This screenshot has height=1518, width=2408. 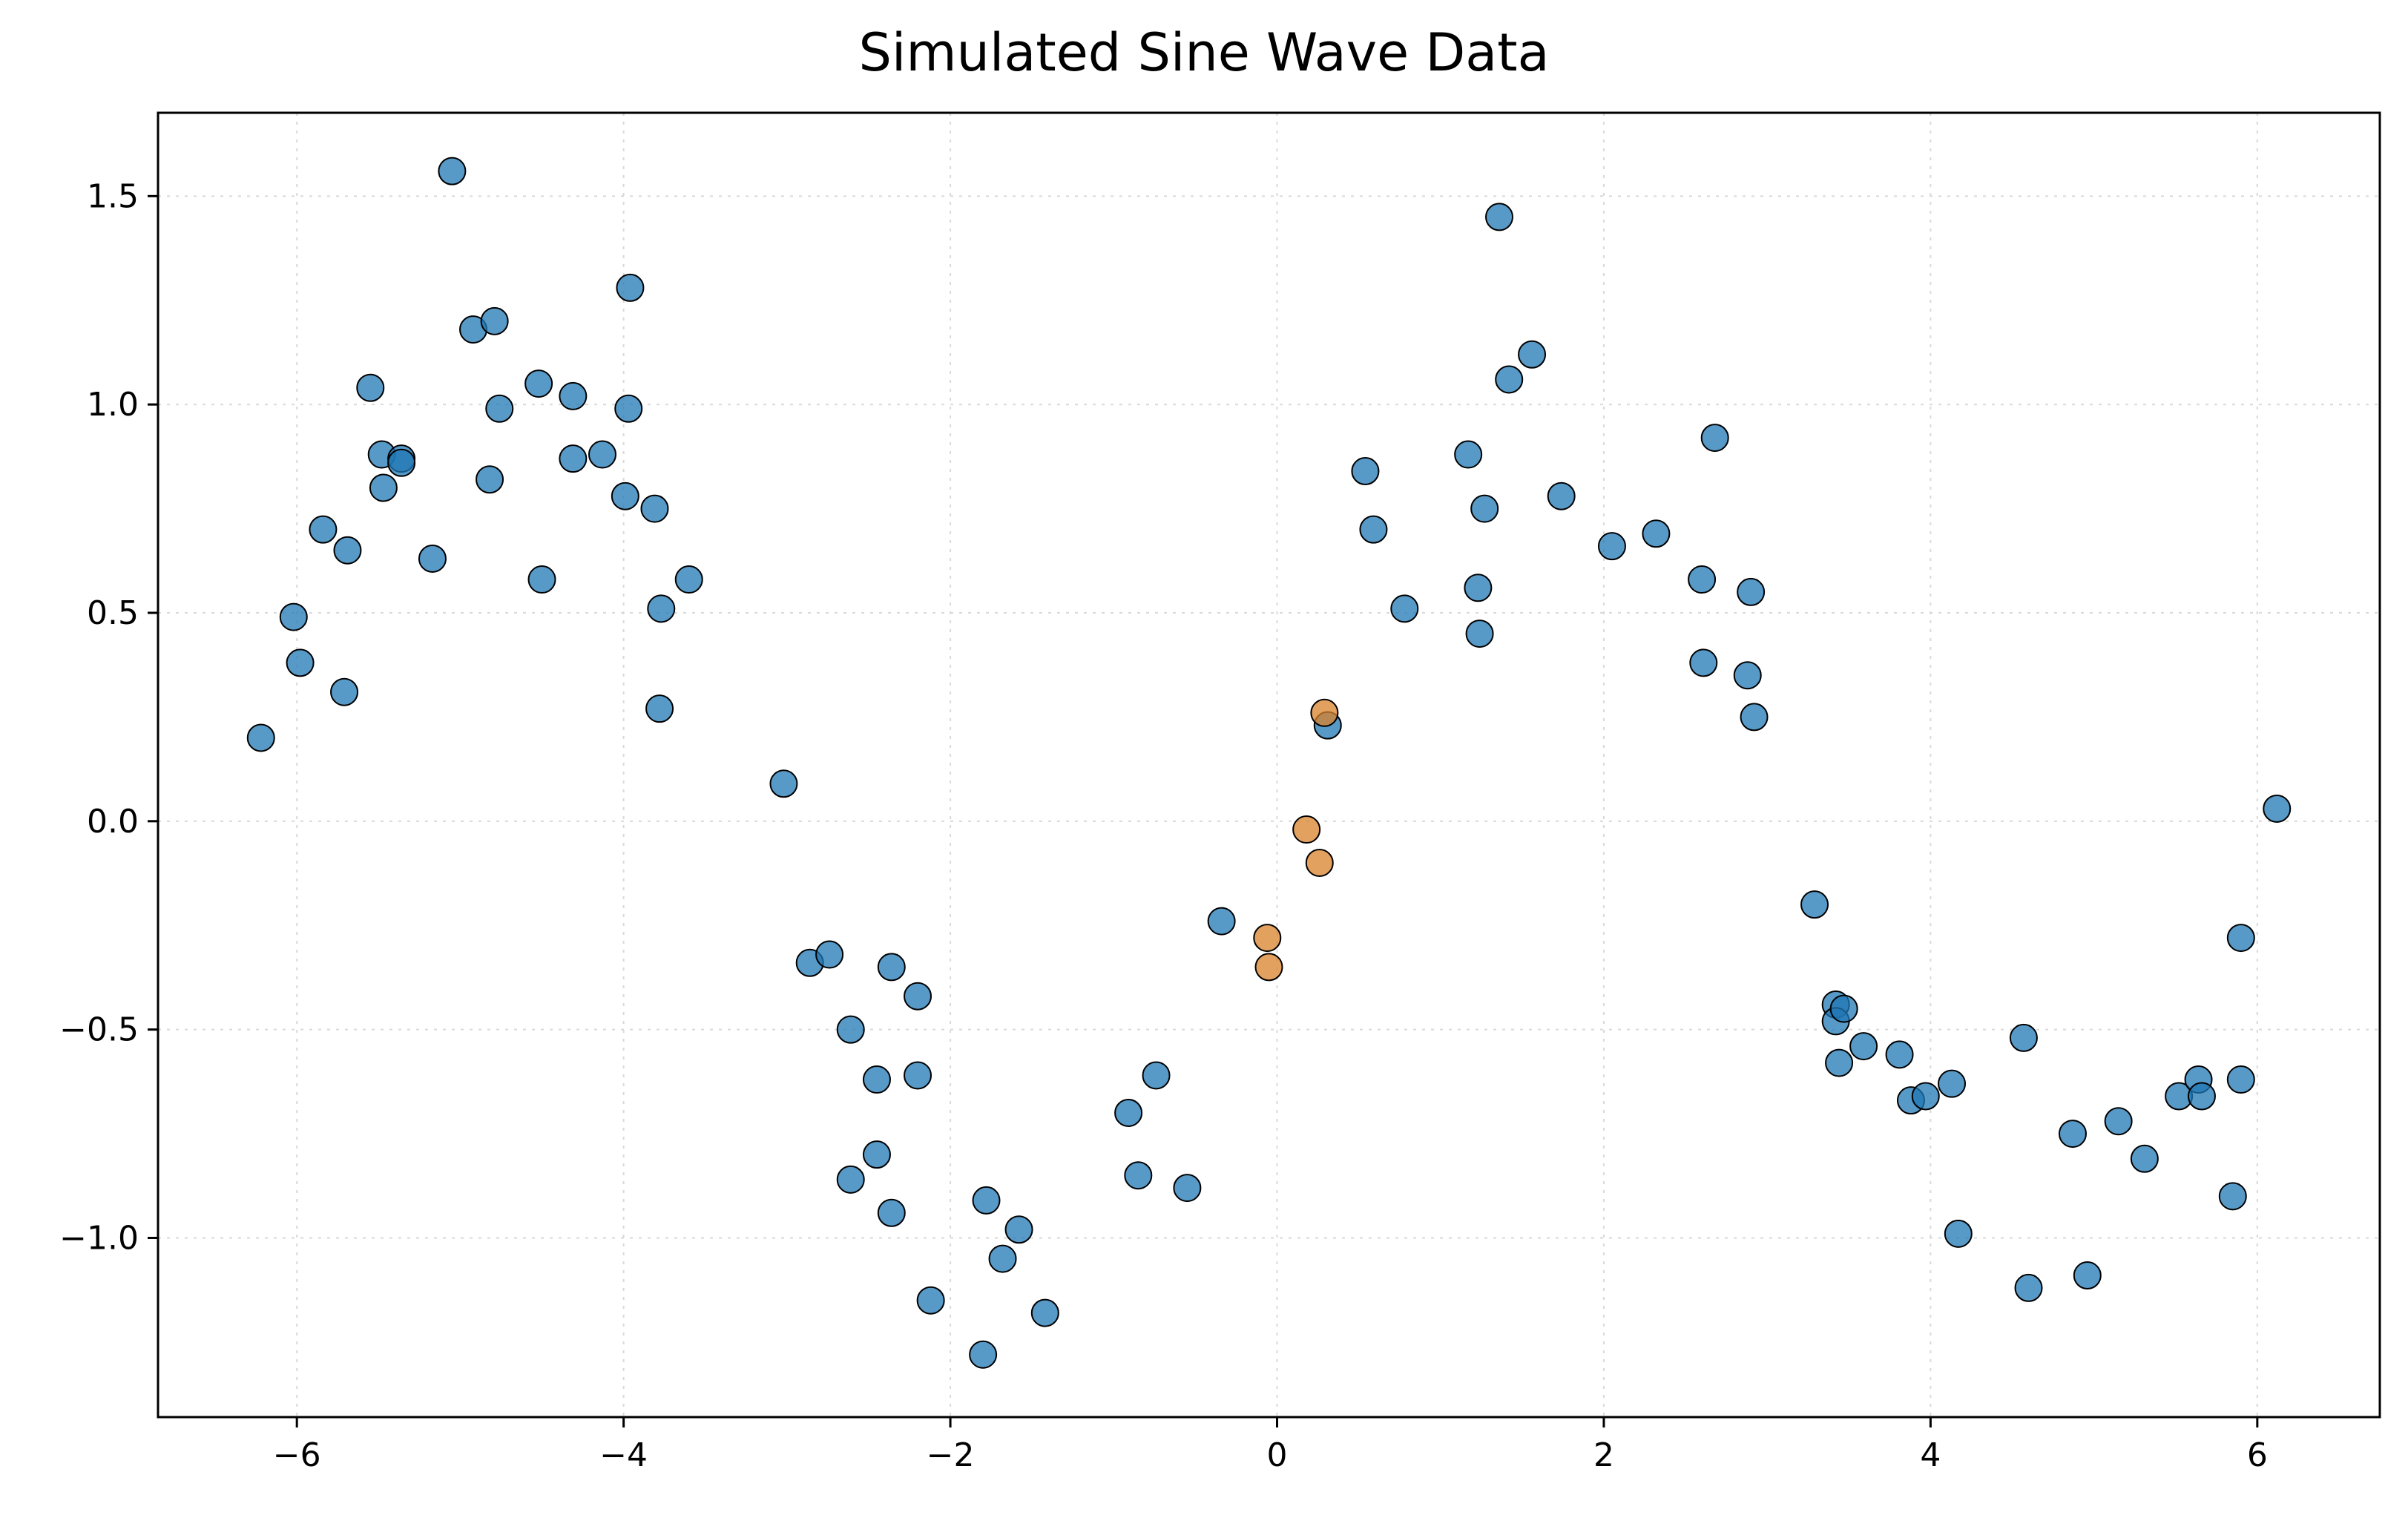 What do you see at coordinates (623, 1455) in the screenshot?
I see `x-tick-label: −4` at bounding box center [623, 1455].